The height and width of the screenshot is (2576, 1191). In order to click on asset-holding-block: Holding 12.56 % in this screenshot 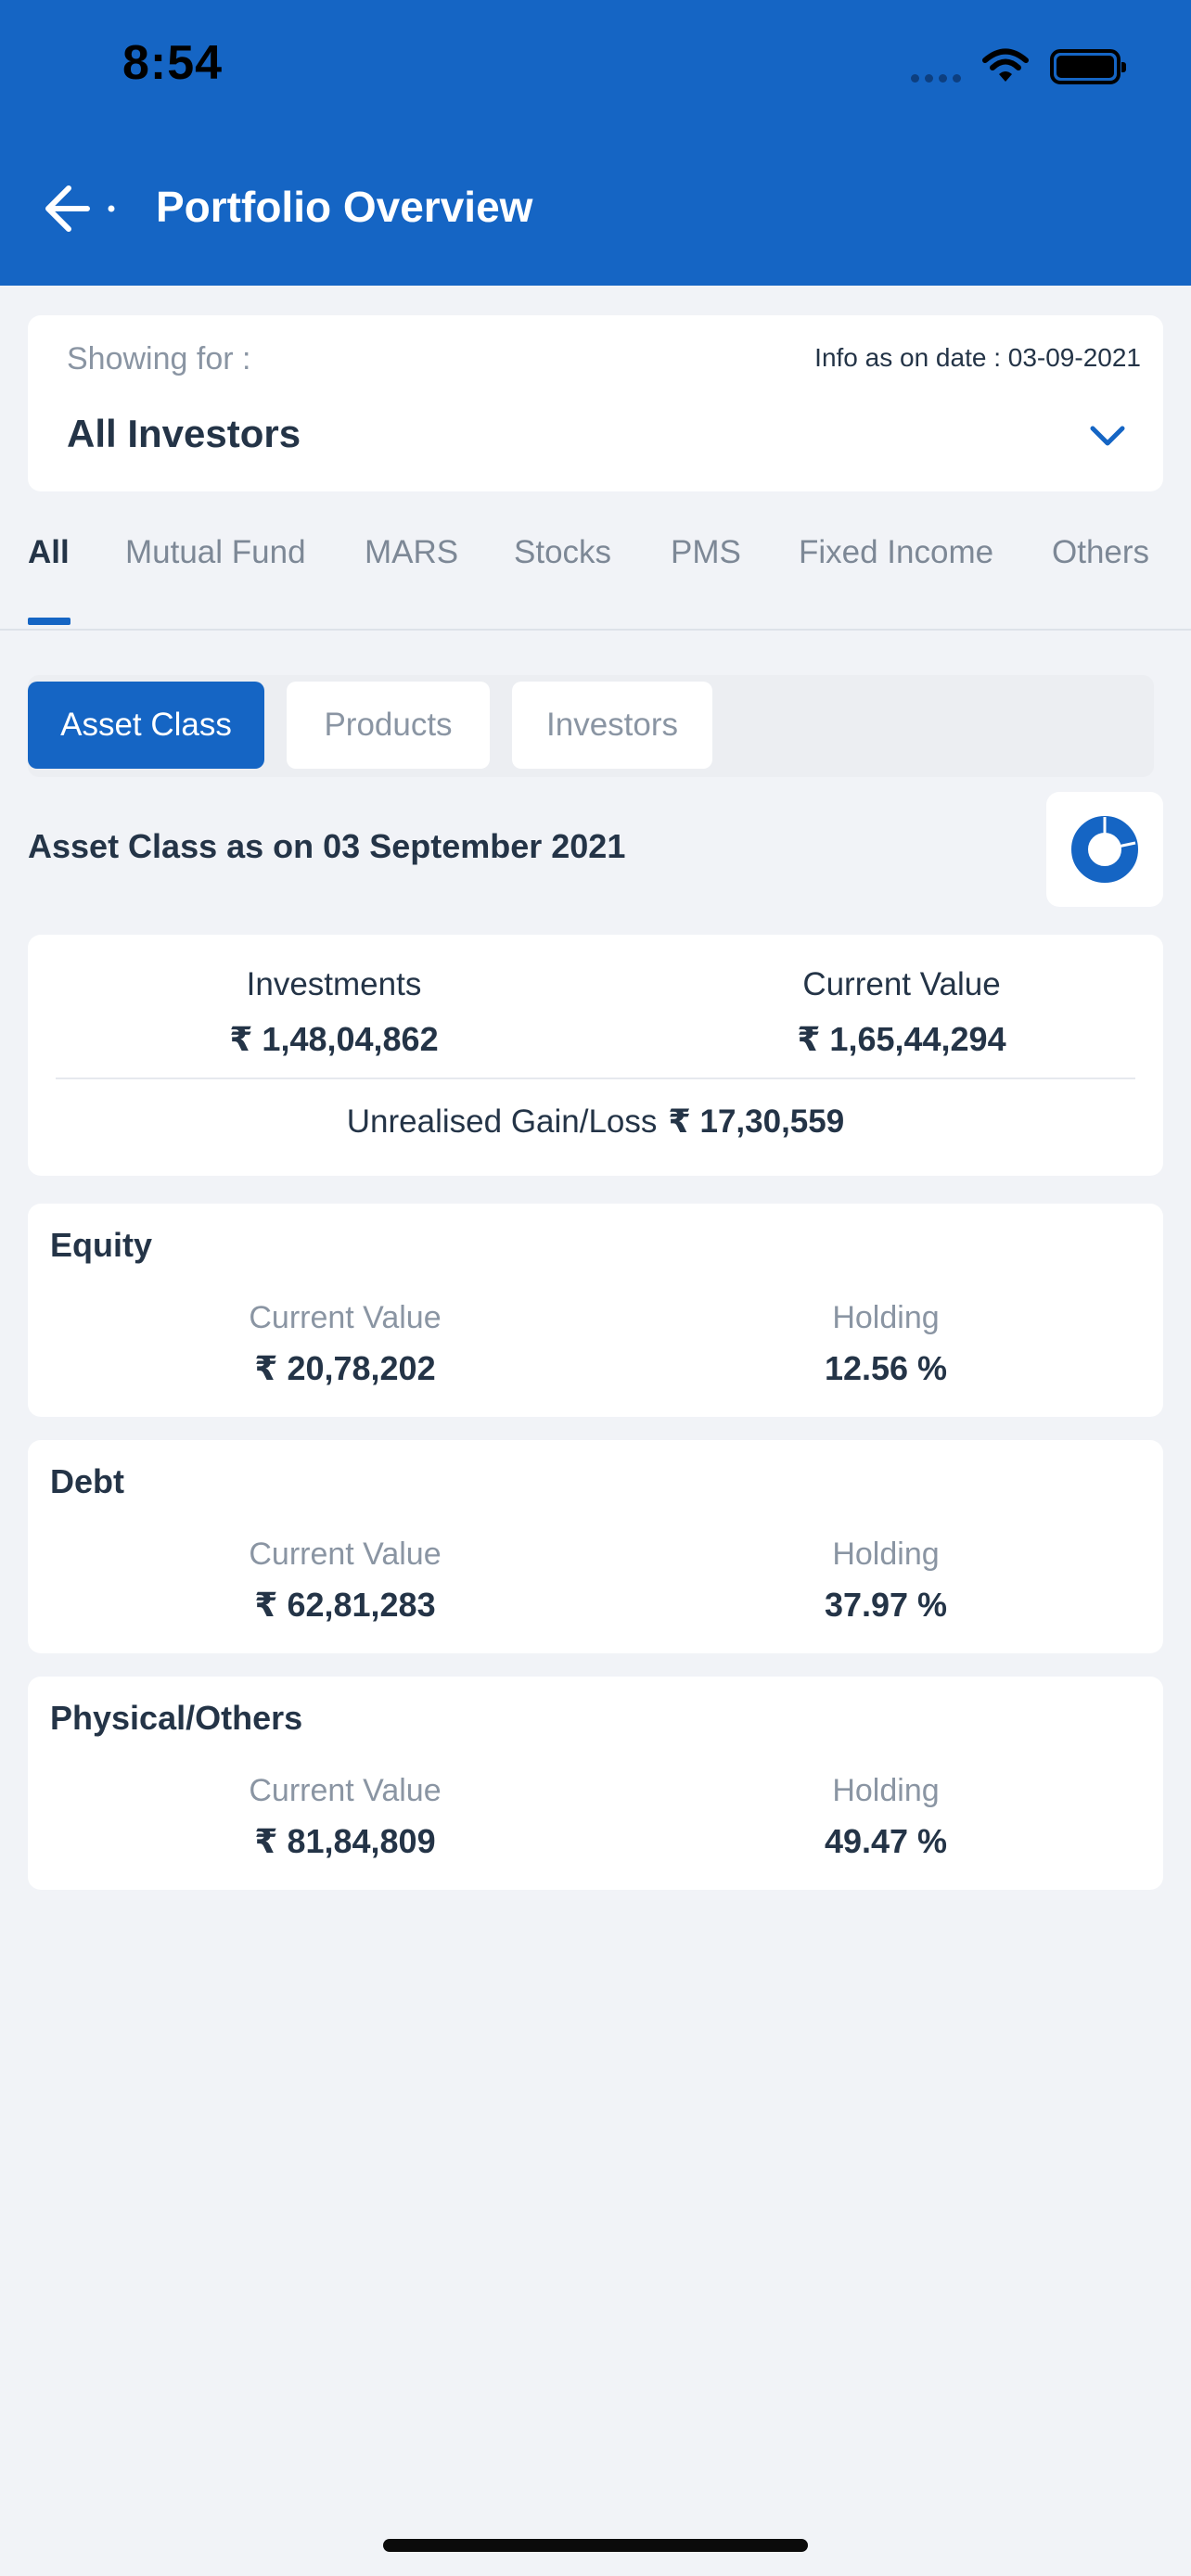, I will do `click(886, 1344)`.